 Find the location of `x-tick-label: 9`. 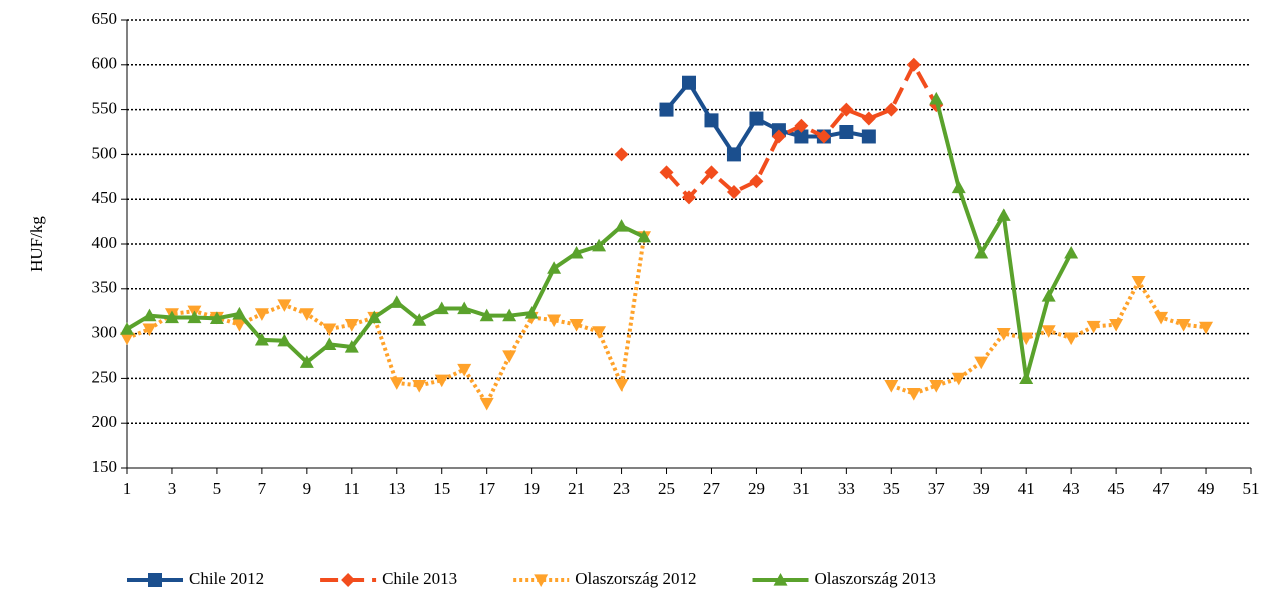

x-tick-label: 9 is located at coordinates (307, 488).